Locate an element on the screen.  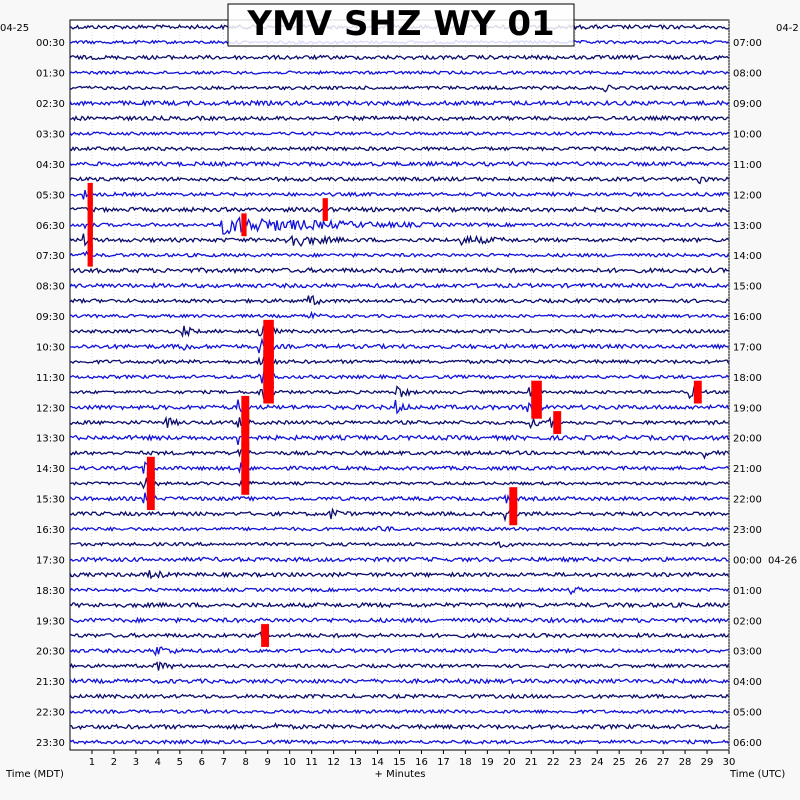
left-time-label: 20:30 is located at coordinates (50, 652).